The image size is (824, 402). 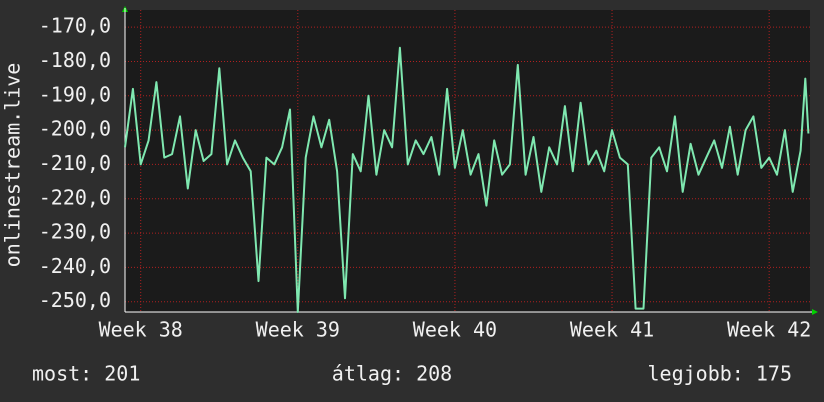 What do you see at coordinates (75, 94) in the screenshot?
I see `y-tick-label: -190,0` at bounding box center [75, 94].